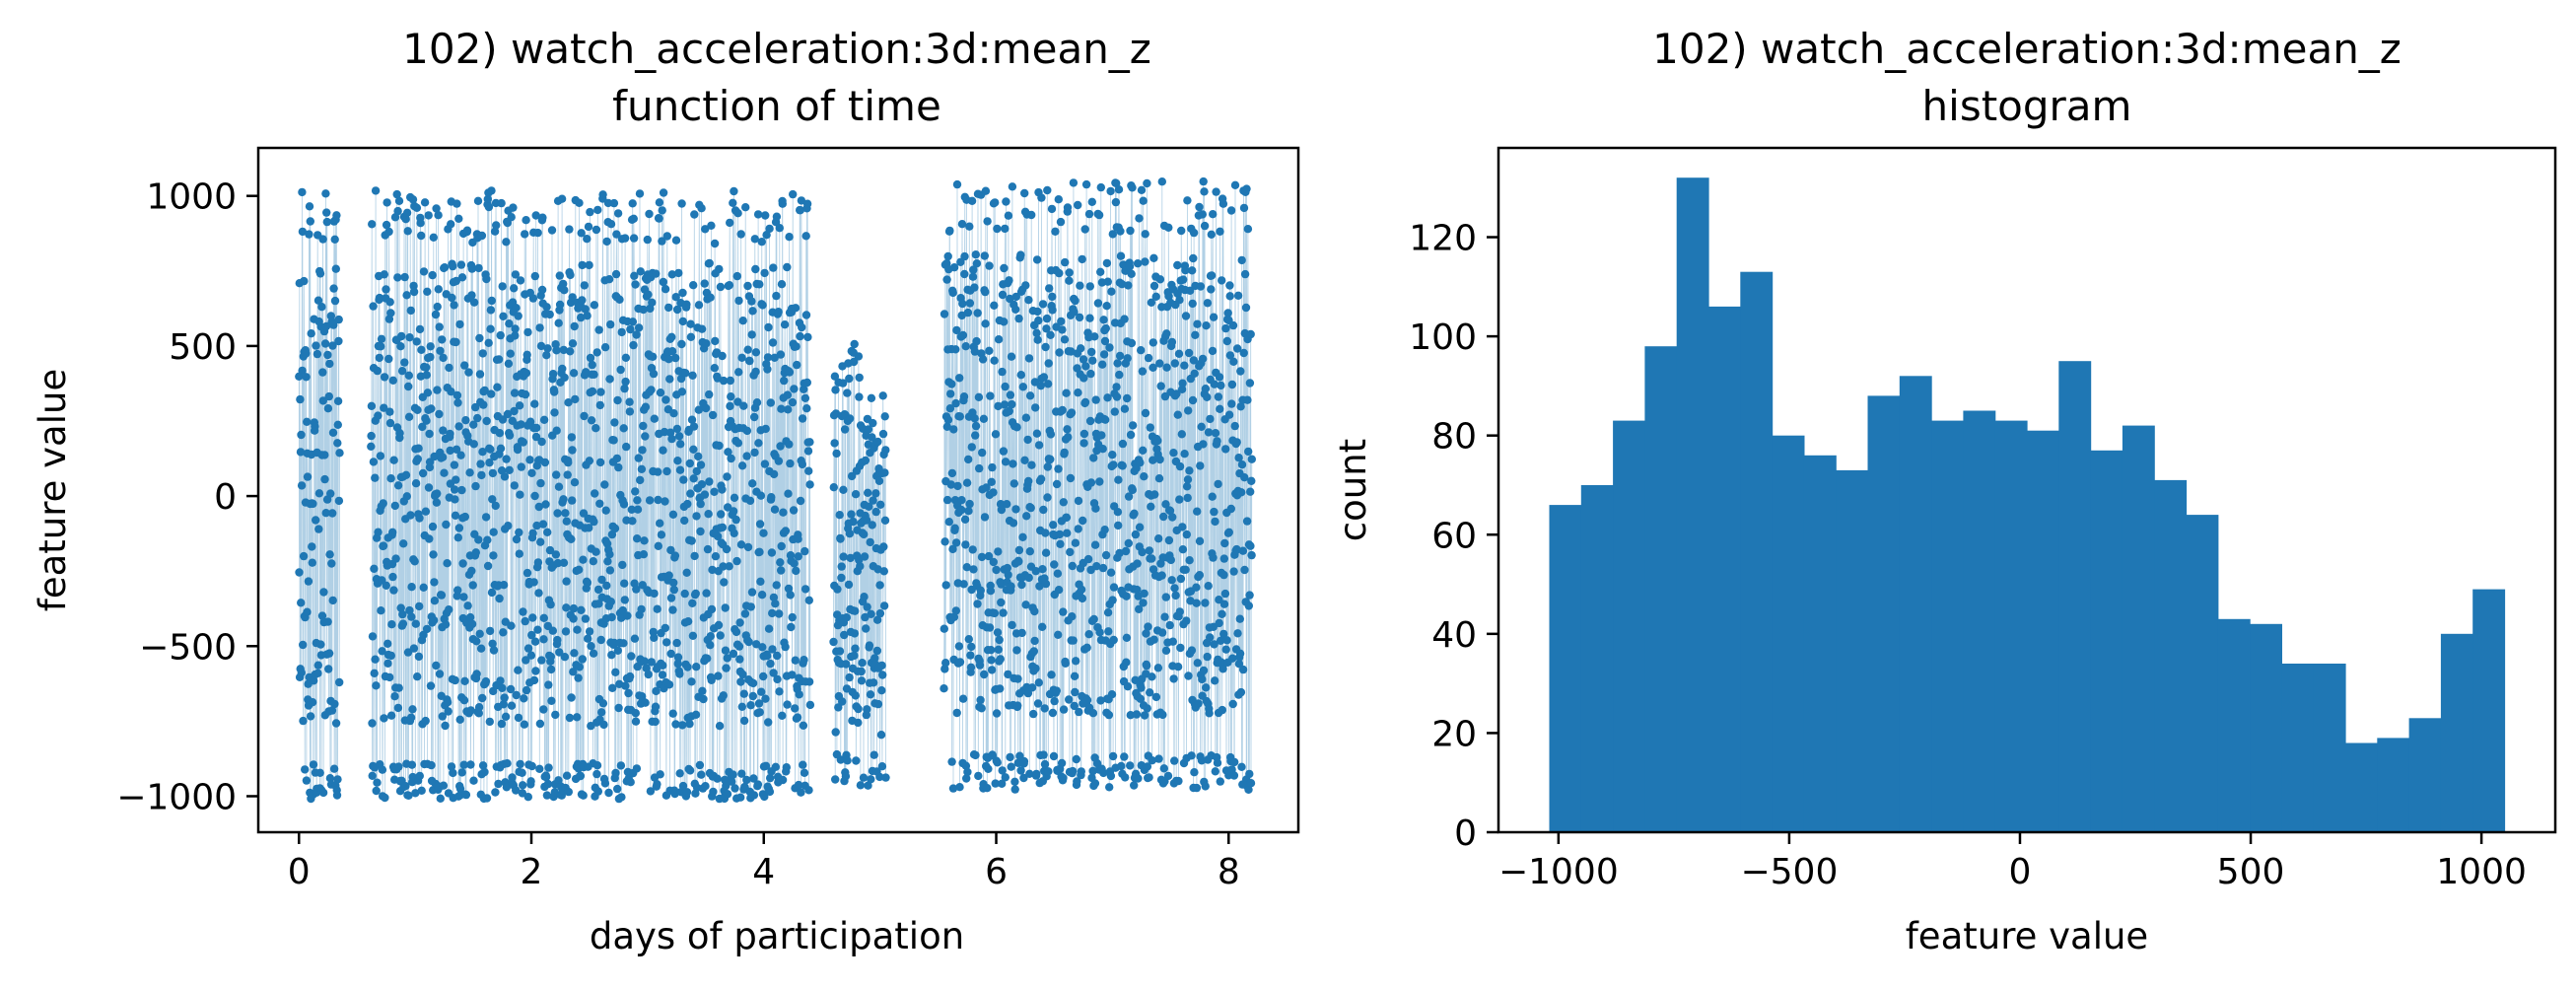 Image resolution: width=2576 pixels, height=989 pixels. Describe the element at coordinates (191, 197) in the screenshot. I see `y-tick-label: 1000` at that location.